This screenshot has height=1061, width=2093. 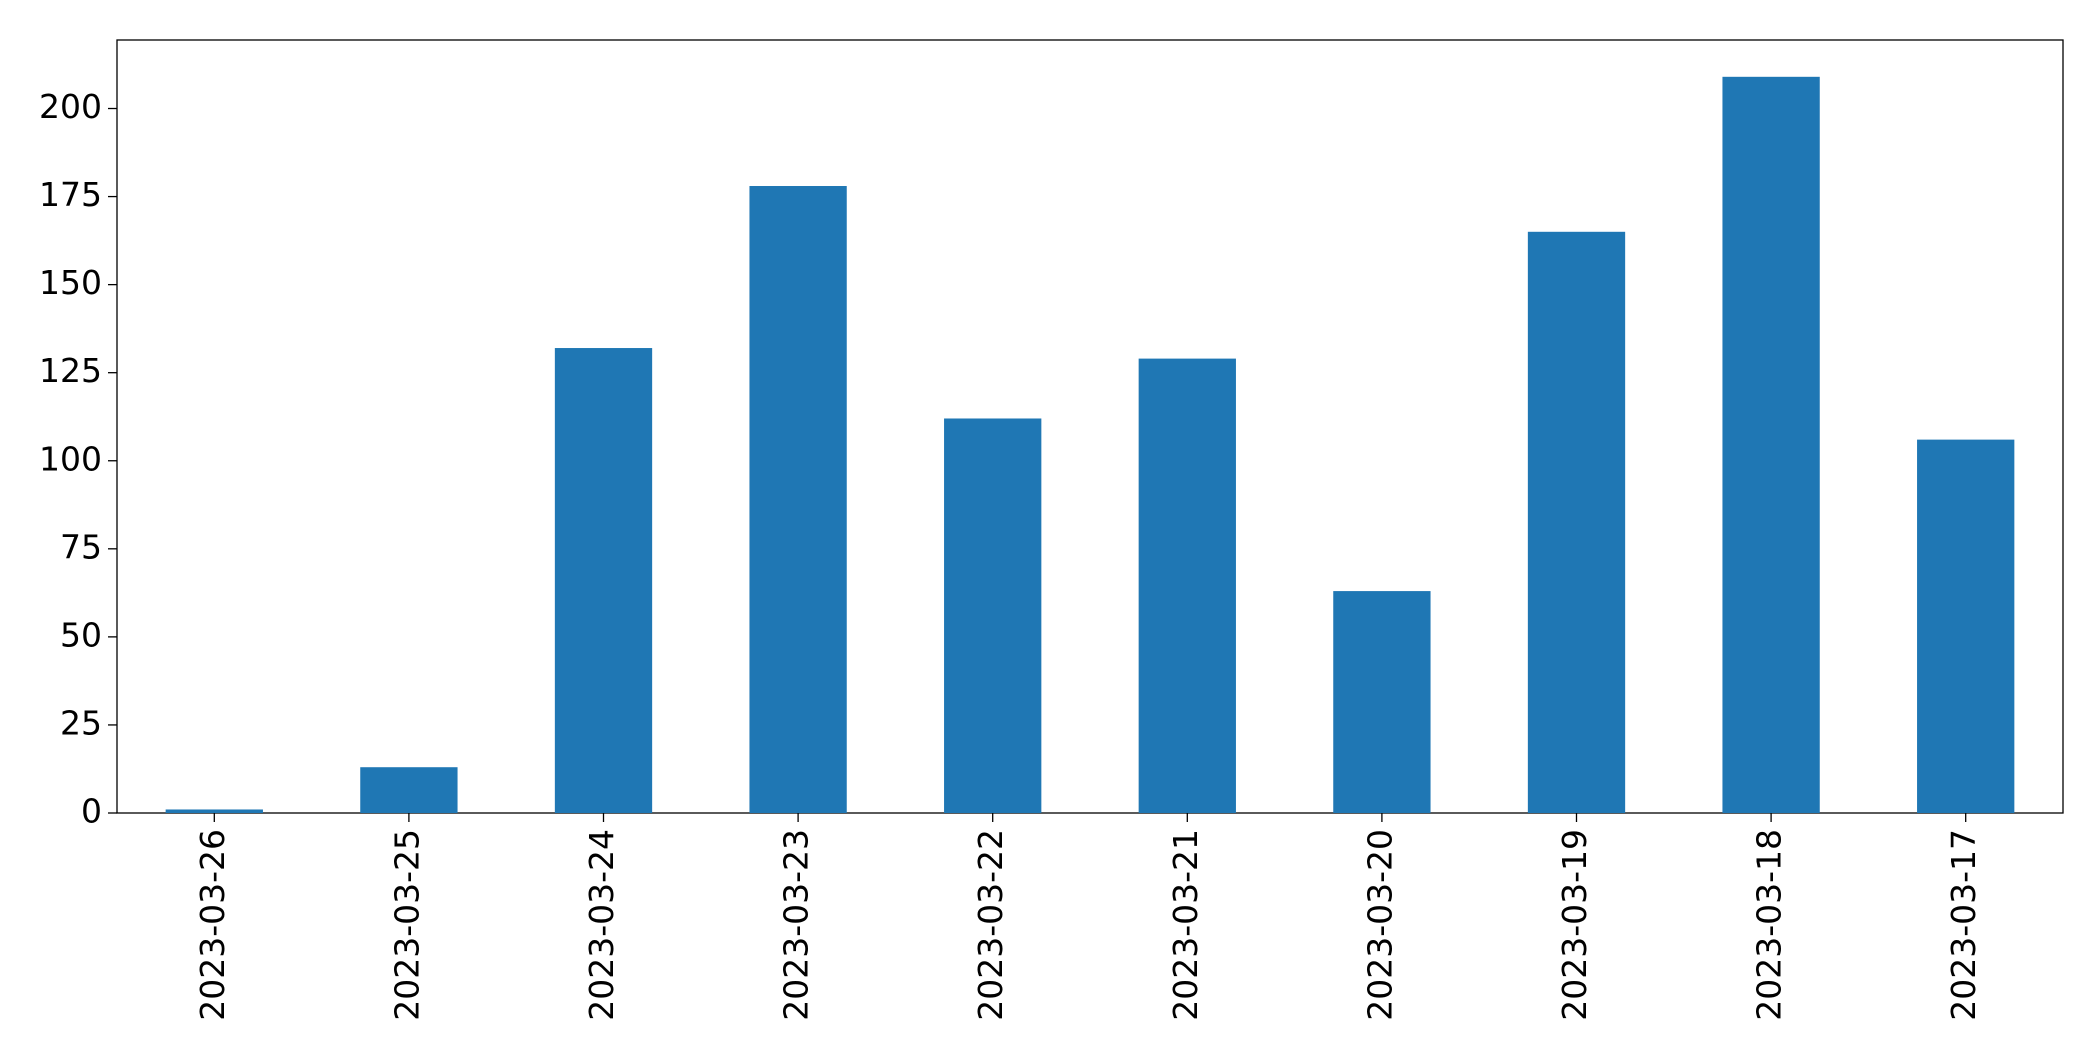 What do you see at coordinates (1379, 925) in the screenshot?
I see `x-tick-label: 2023-03-20` at bounding box center [1379, 925].